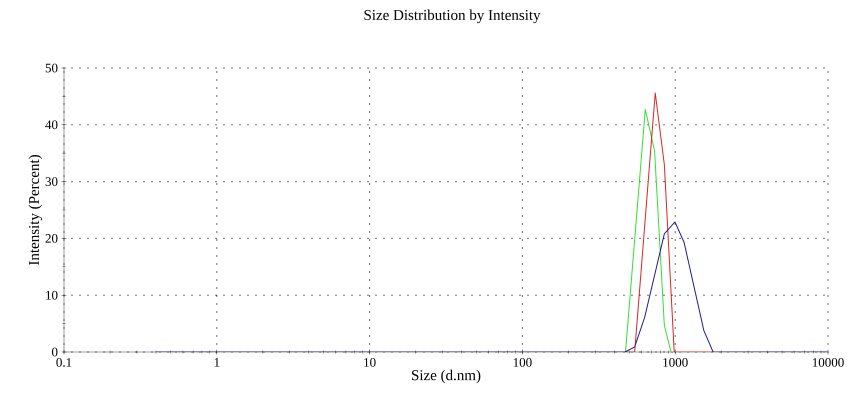 The image size is (854, 410). Describe the element at coordinates (52, 295) in the screenshot. I see `y-tick-label: 10` at that location.